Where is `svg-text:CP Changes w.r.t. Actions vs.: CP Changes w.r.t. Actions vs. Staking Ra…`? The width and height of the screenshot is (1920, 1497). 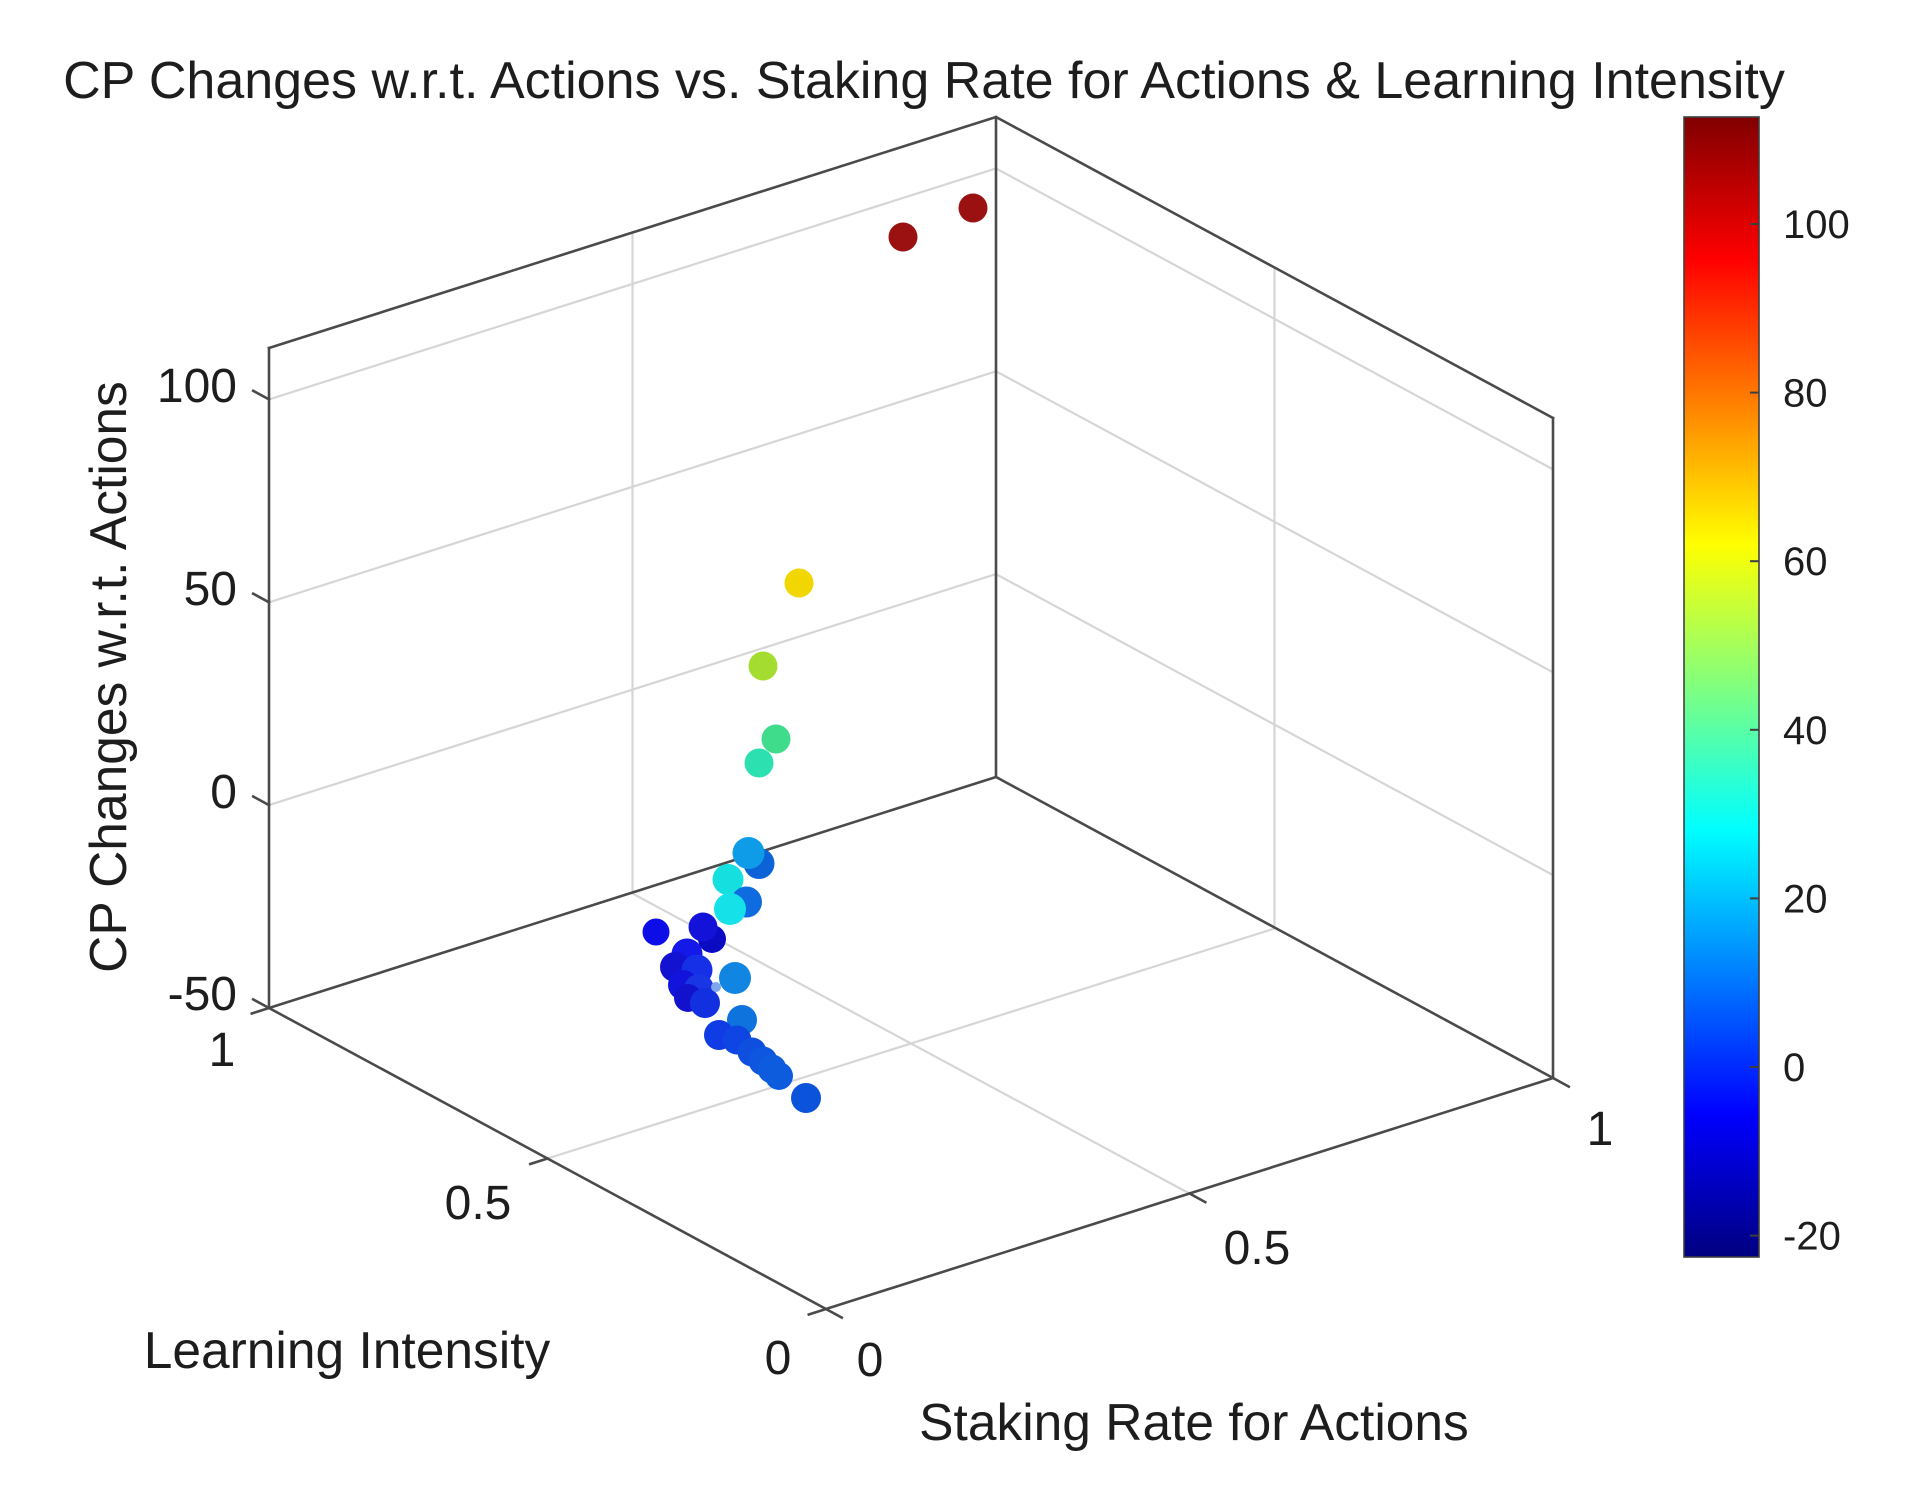 svg-text:CP Changes w.r.t. Actions vs.: CP Changes w.r.t. Actions vs. Staking Ra… is located at coordinates (924, 81).